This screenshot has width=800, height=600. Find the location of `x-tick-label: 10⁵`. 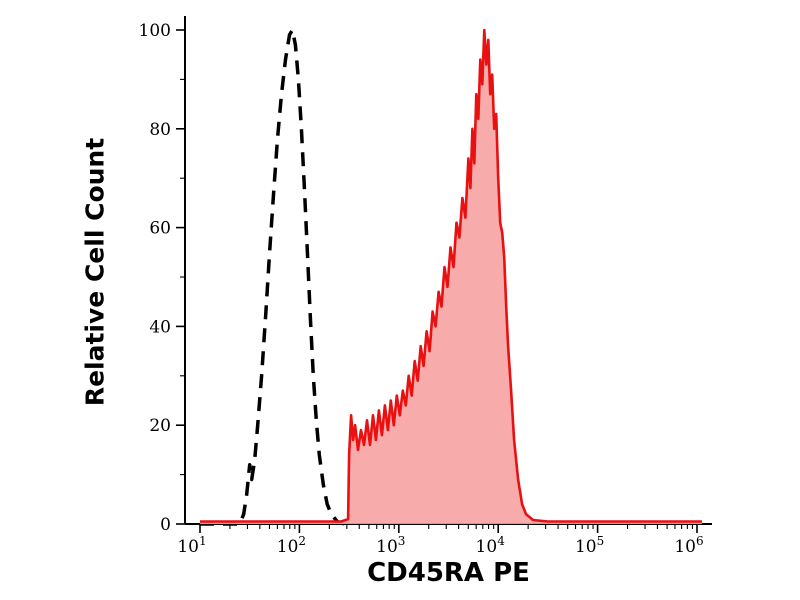

x-tick-label: 10⁵ is located at coordinates (589, 545).